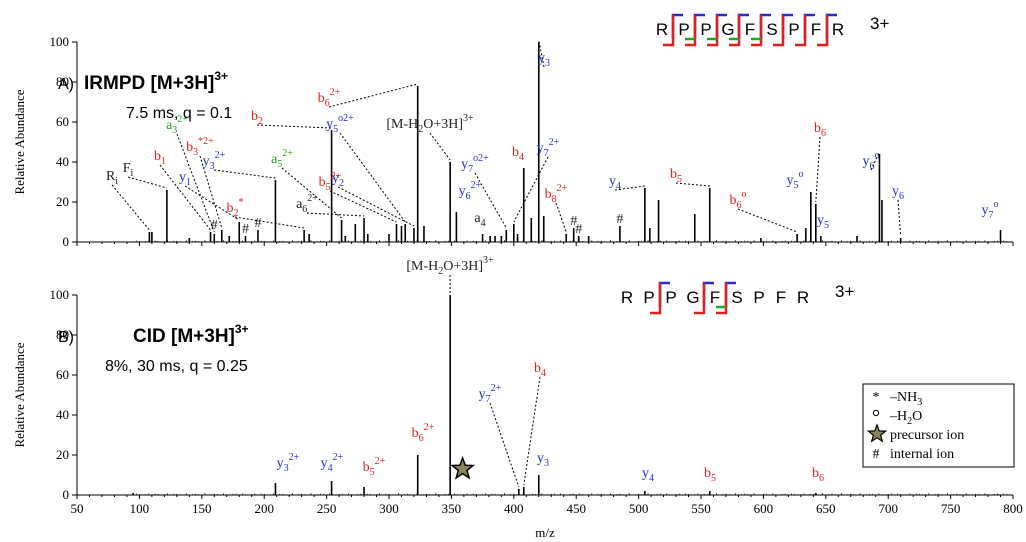  What do you see at coordinates (648, 475) in the screenshot?
I see `peak-annotation: y4` at bounding box center [648, 475].